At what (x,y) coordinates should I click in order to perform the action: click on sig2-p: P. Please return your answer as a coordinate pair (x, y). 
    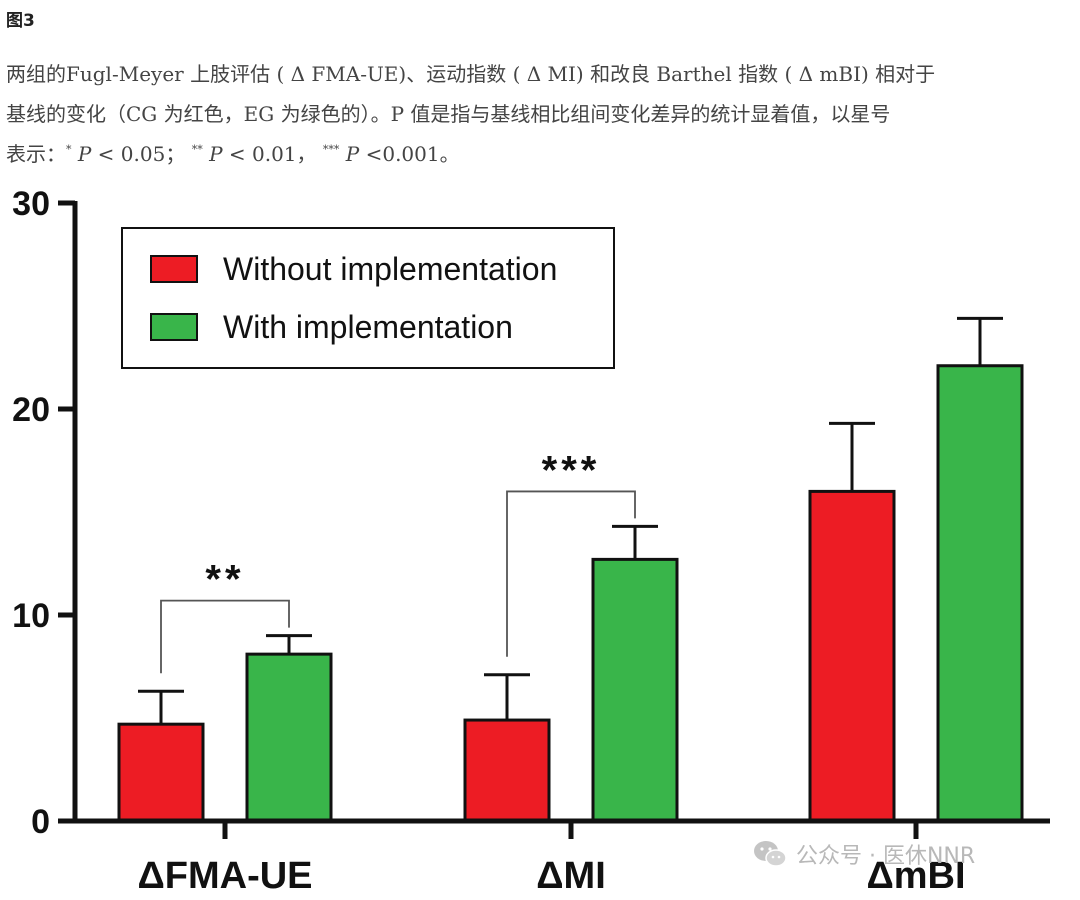
    Looking at the image, I should click on (216, 154).